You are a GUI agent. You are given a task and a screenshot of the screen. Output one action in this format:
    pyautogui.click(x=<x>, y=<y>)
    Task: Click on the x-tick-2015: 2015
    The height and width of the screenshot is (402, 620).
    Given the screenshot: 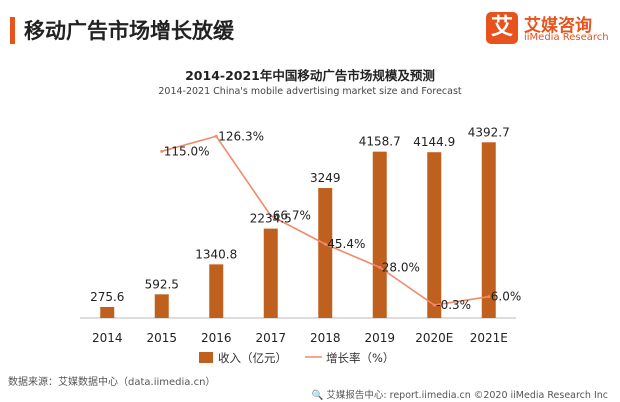 What is the action you would take?
    pyautogui.click(x=161, y=338)
    